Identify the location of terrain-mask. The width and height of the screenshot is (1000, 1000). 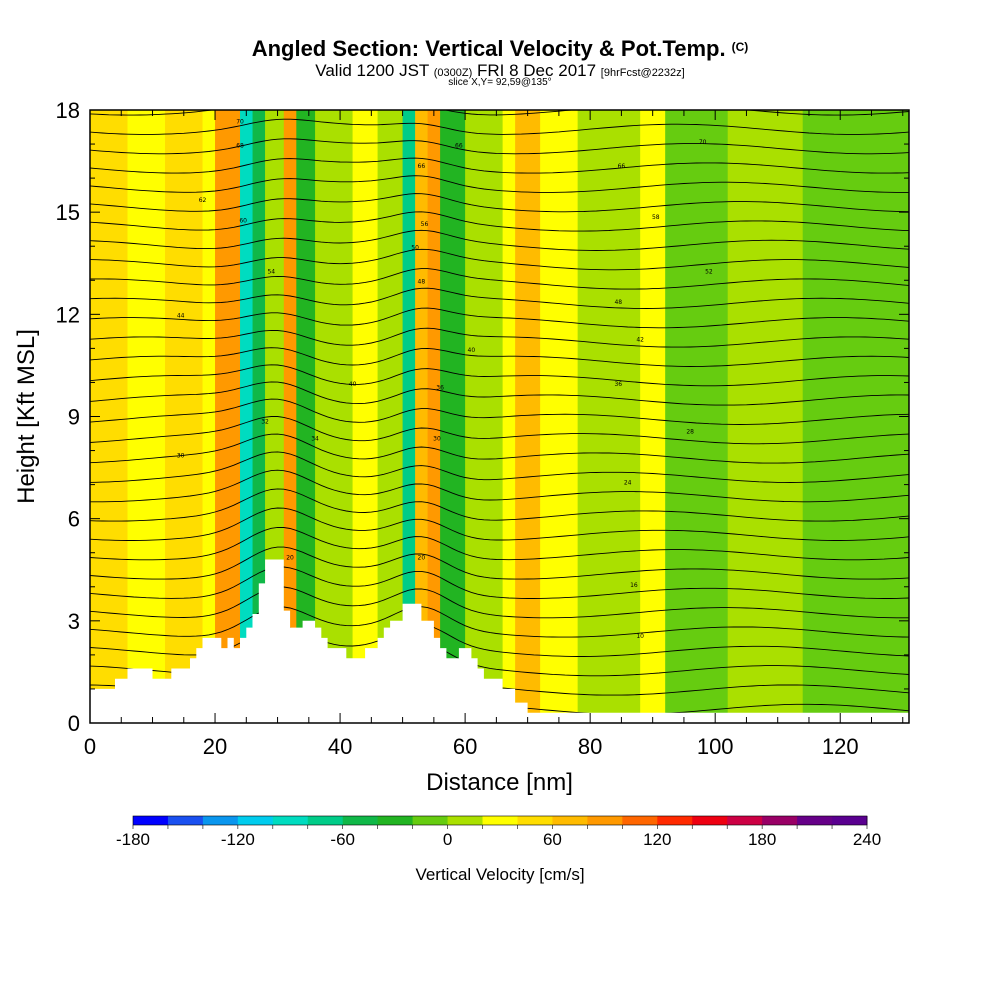
(499, 641).